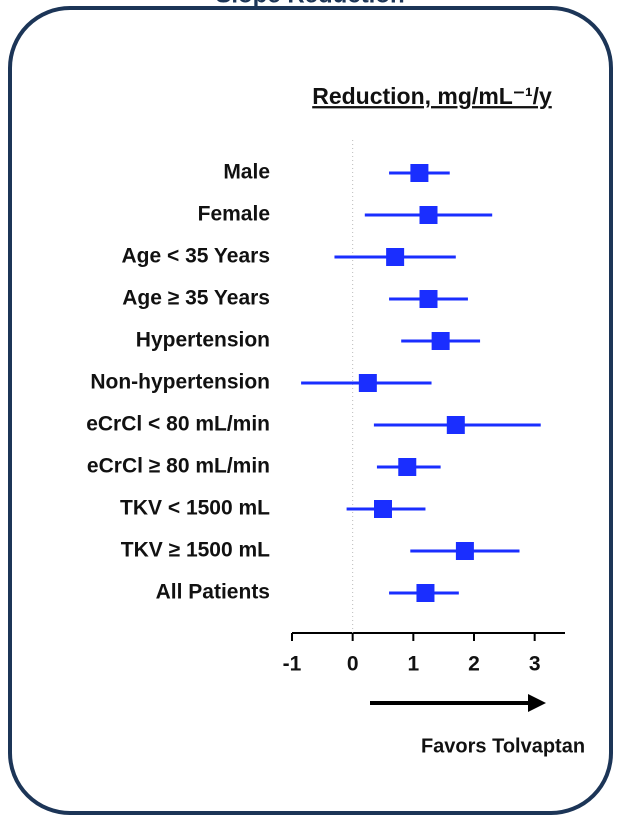 Image resolution: width=621 pixels, height=823 pixels. Describe the element at coordinates (203, 340) in the screenshot. I see `row-label: Hypertension` at that location.